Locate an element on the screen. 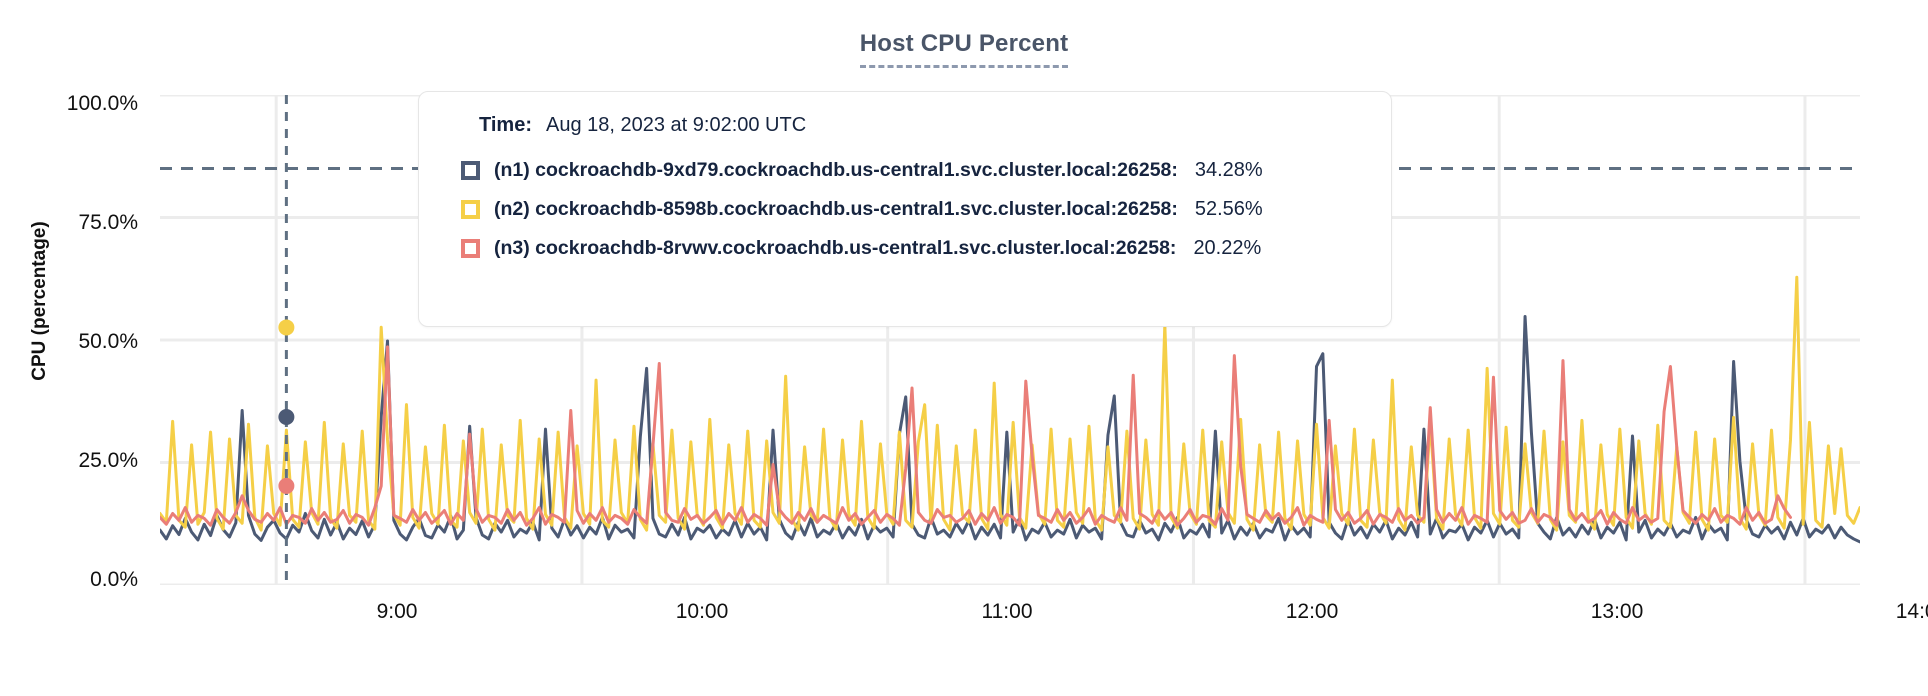  tooltip-series-value-n3: 20.22% is located at coordinates (1227, 247).